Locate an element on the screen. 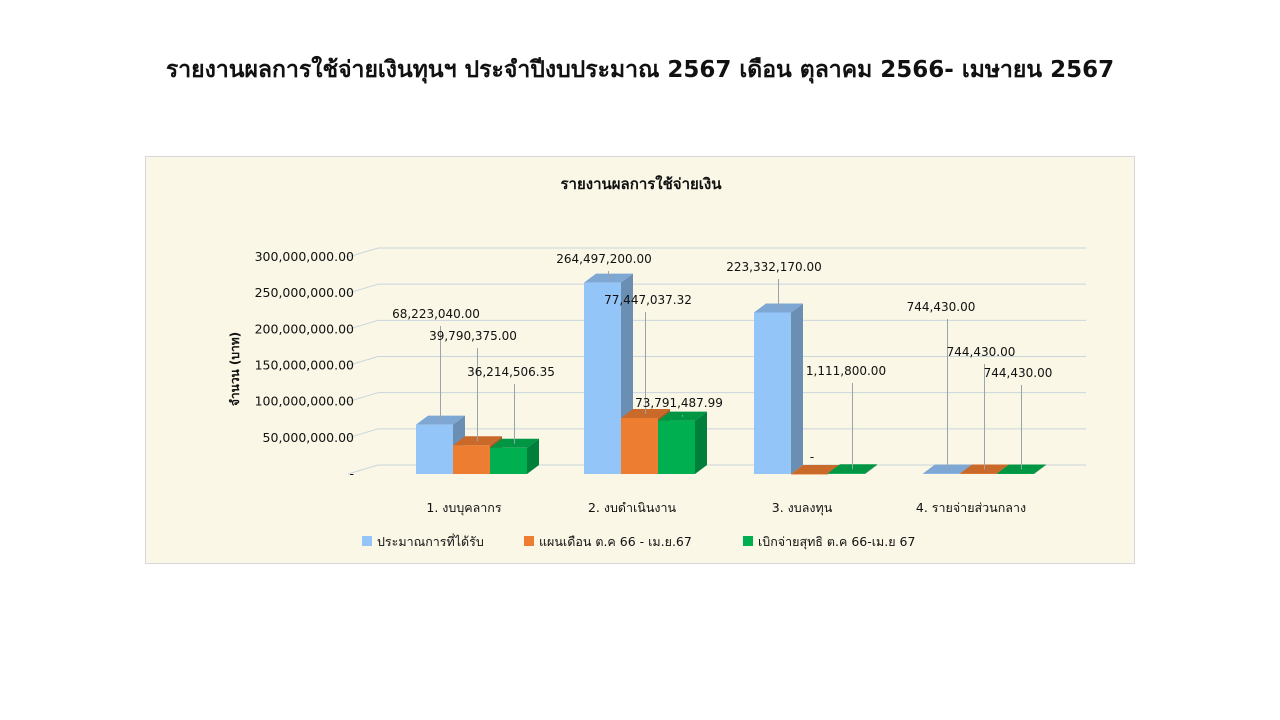 This screenshot has width=1280, height=720. y-axis-label: จำนวน (บาท) is located at coordinates (235, 369).